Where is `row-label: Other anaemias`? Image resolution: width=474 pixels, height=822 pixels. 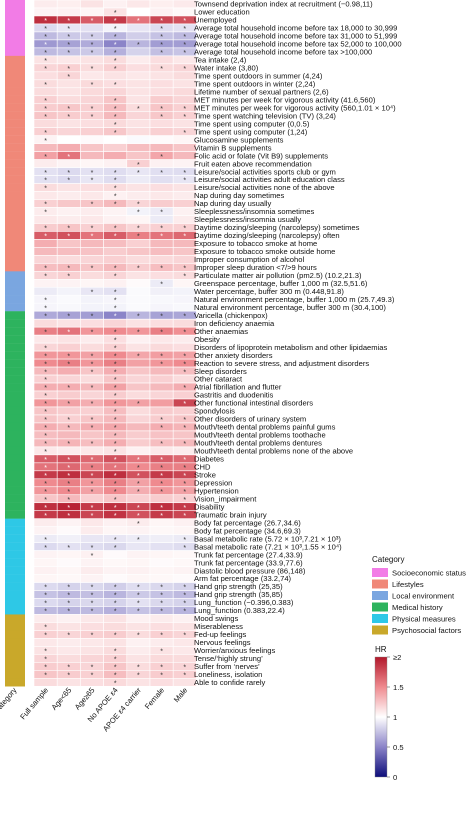
row-label: Other anaemias is located at coordinates (221, 331).